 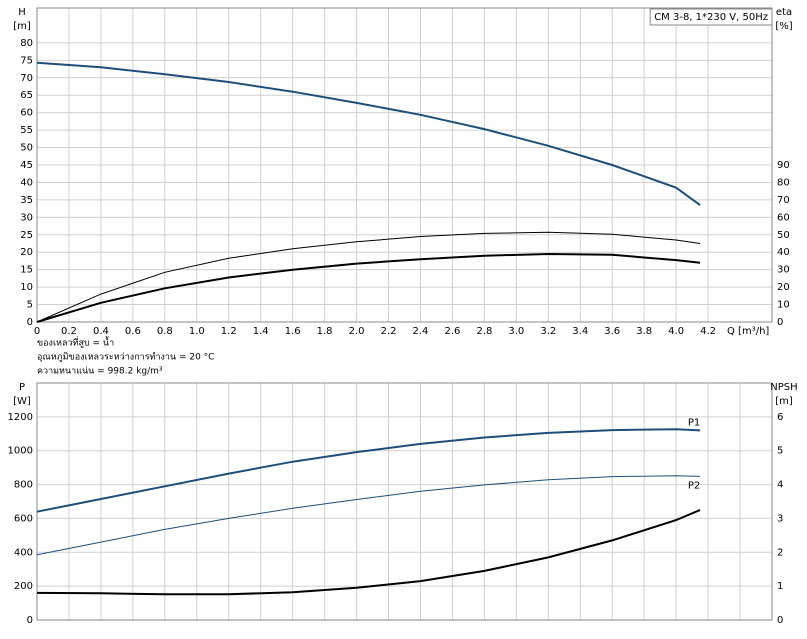 I want to click on x-tick-label: 1.8, so click(x=325, y=331).